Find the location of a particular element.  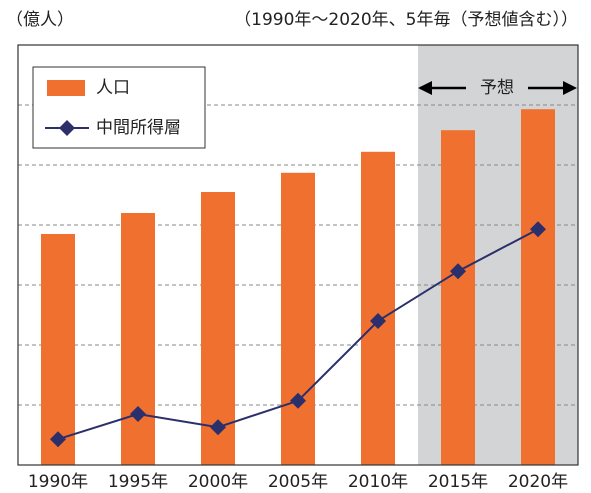

annotation: 予想 is located at coordinates (497, 88).